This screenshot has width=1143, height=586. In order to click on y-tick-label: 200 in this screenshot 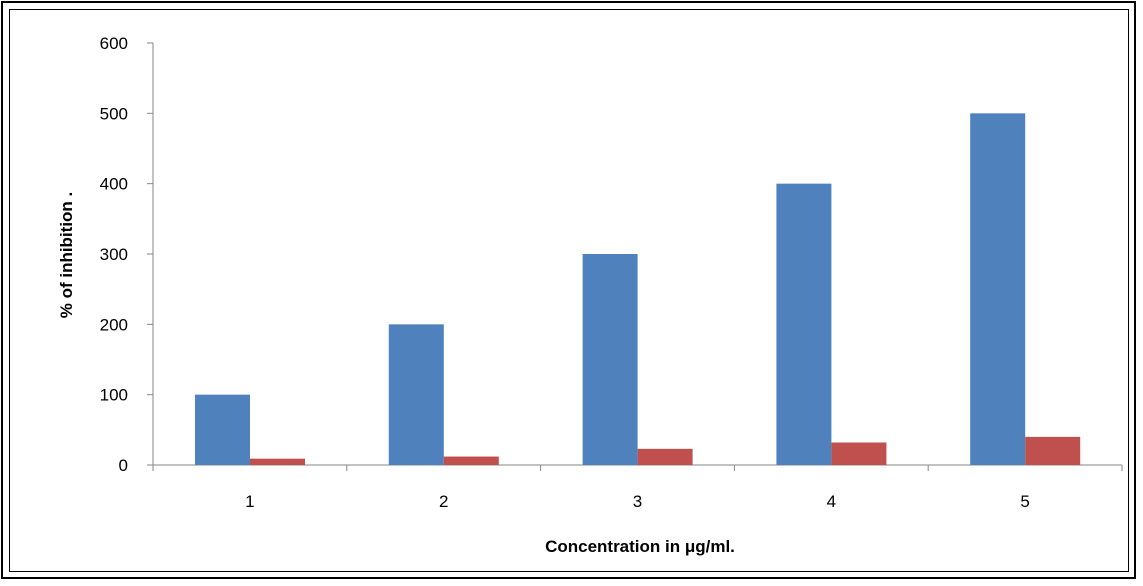, I will do `click(114, 324)`.